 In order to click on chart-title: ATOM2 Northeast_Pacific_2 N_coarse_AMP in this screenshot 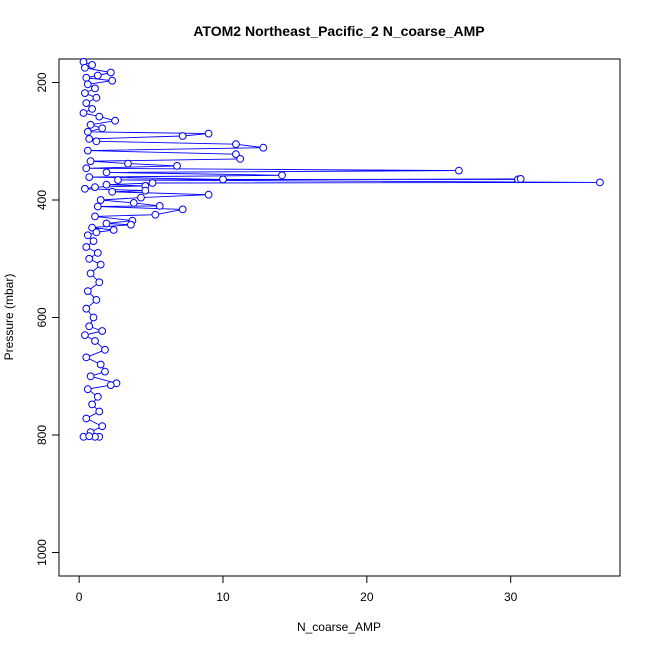, I will do `click(338, 31)`.